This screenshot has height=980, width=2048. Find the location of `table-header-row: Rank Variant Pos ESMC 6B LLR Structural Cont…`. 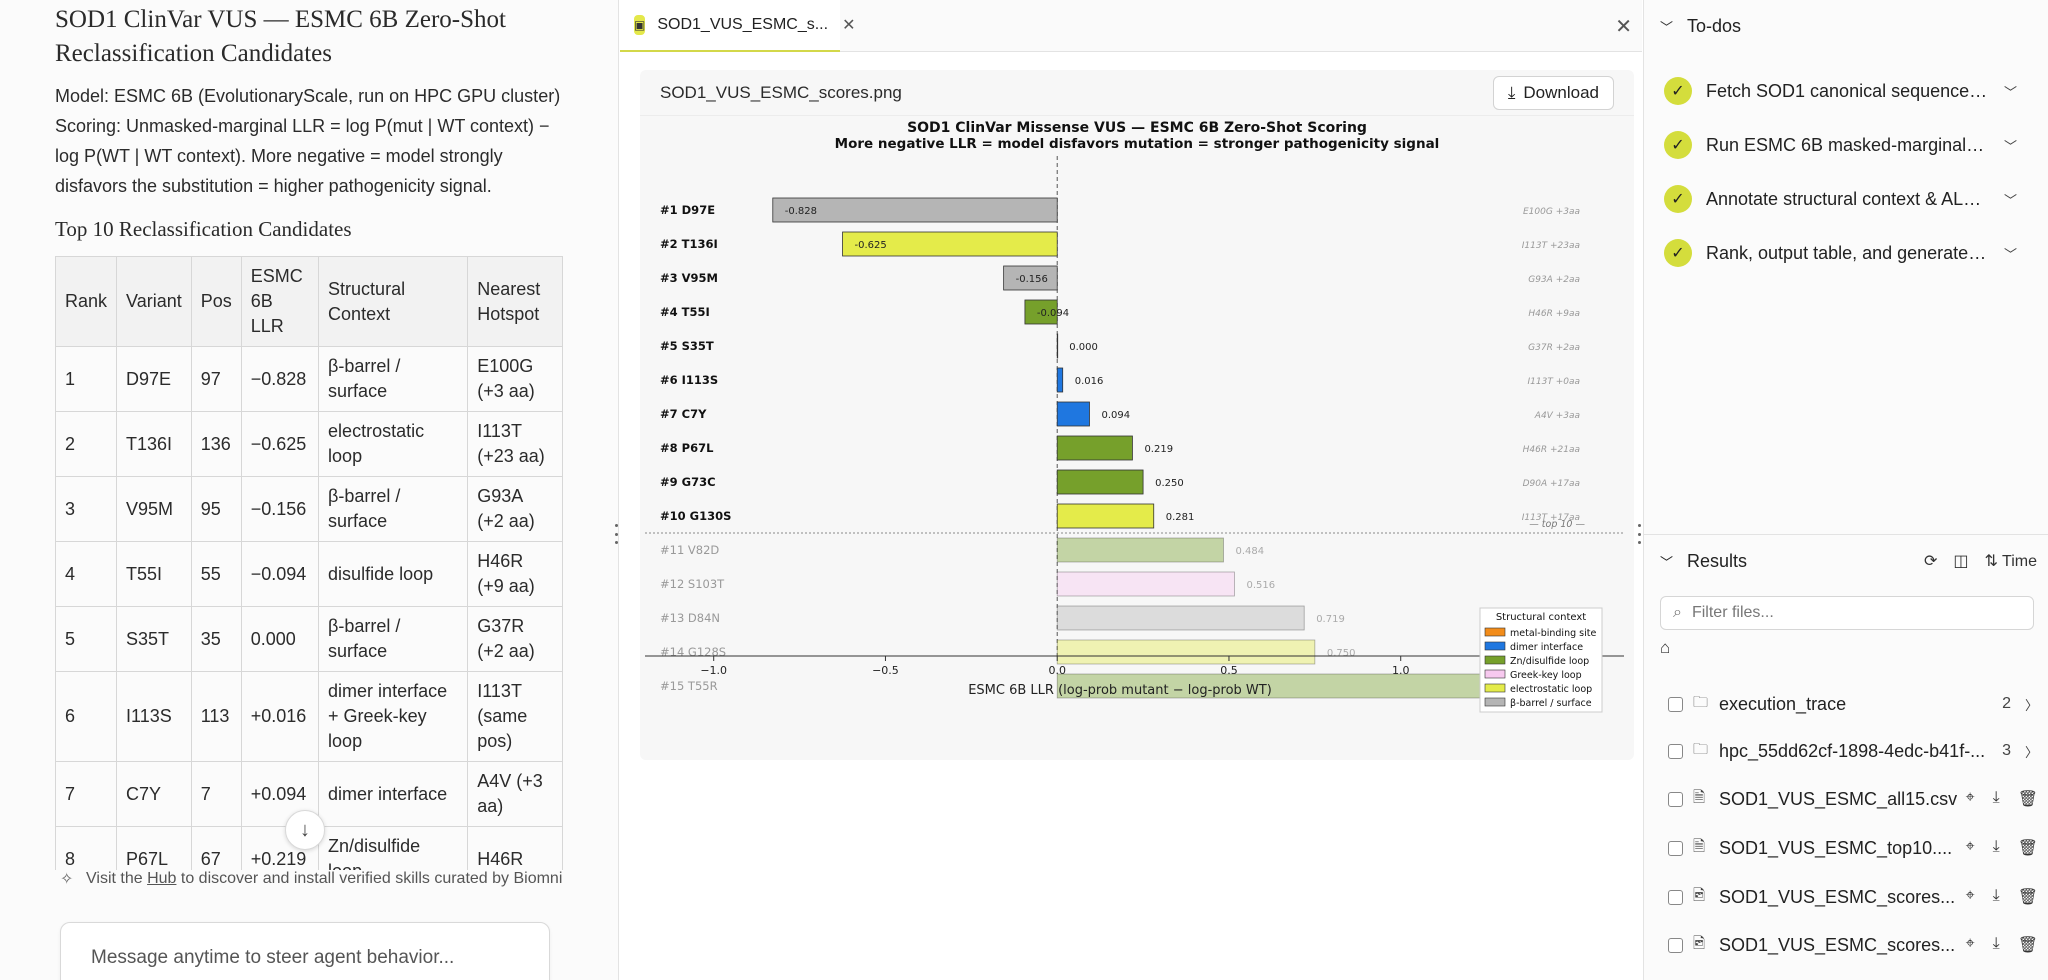

table-header-row: Rank Variant Pos ESMC 6B LLR Structural Cont… is located at coordinates (308, 301).